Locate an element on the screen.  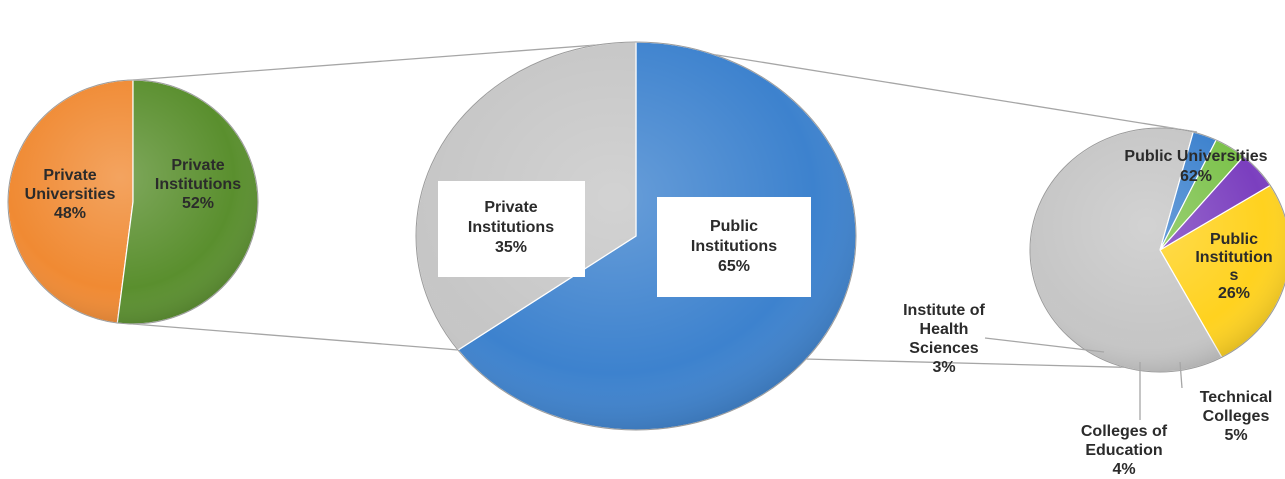
pie2-label-private-institutions: Private Institutions 35% is located at coordinates (511, 227).